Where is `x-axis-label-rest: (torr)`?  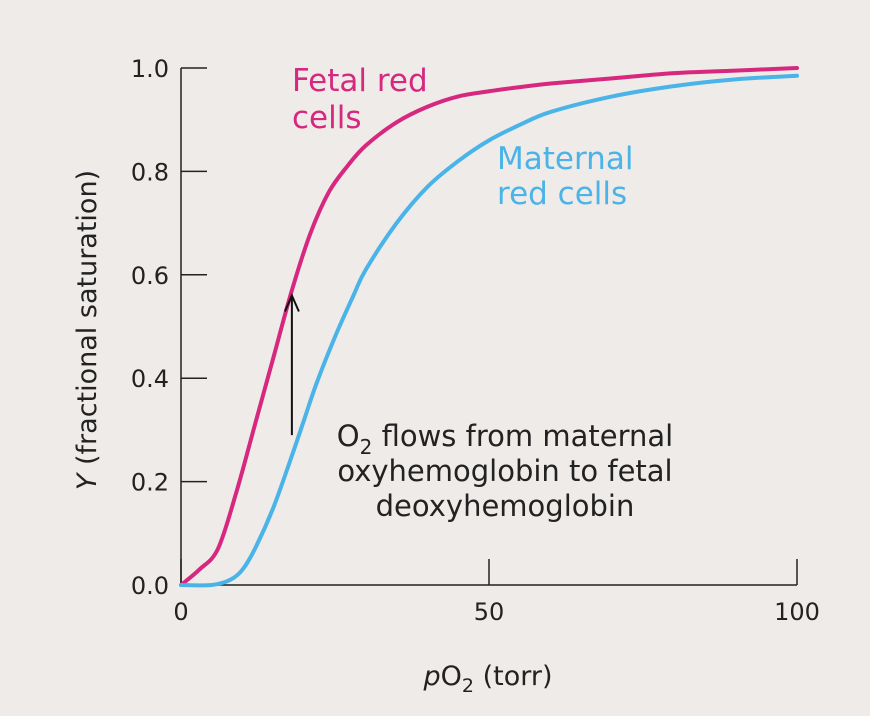 x-axis-label-rest: (torr) is located at coordinates (513, 676).